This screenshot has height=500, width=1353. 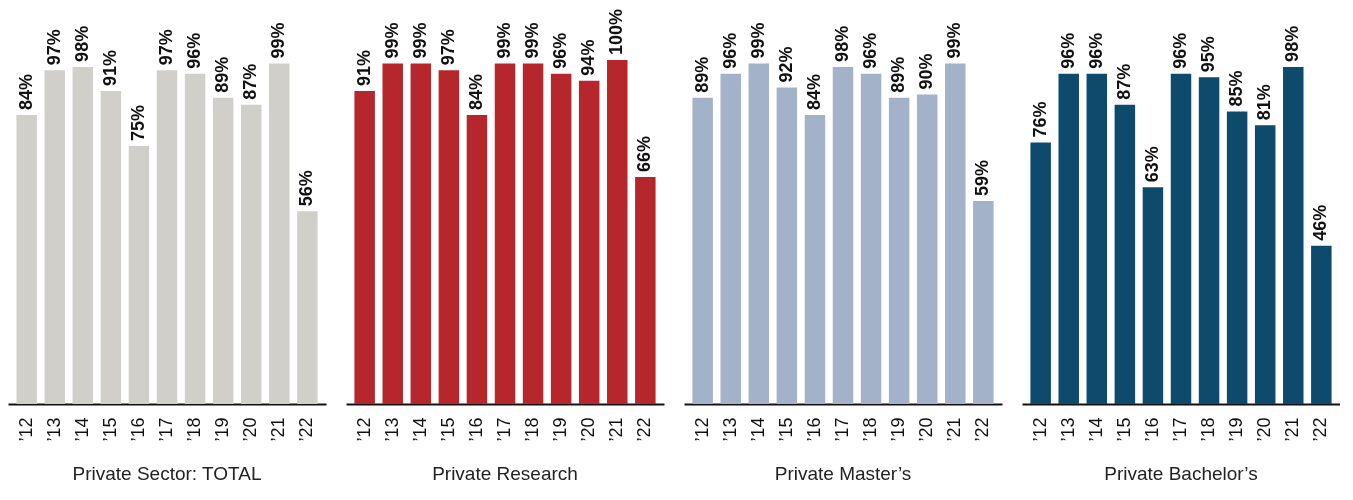 I want to click on data-label: 85%, so click(x=1236, y=88).